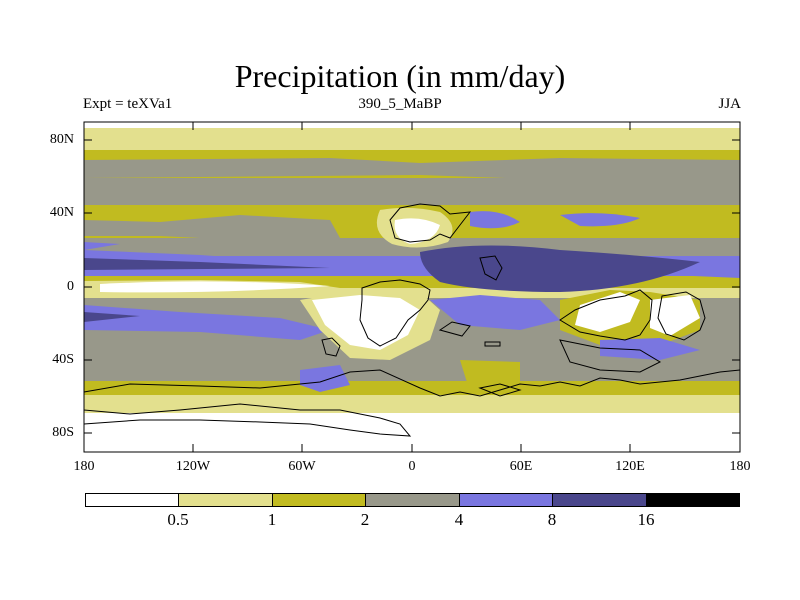 The height and width of the screenshot is (600, 800). What do you see at coordinates (63, 359) in the screenshot?
I see `lat-label-40s: 40S` at bounding box center [63, 359].